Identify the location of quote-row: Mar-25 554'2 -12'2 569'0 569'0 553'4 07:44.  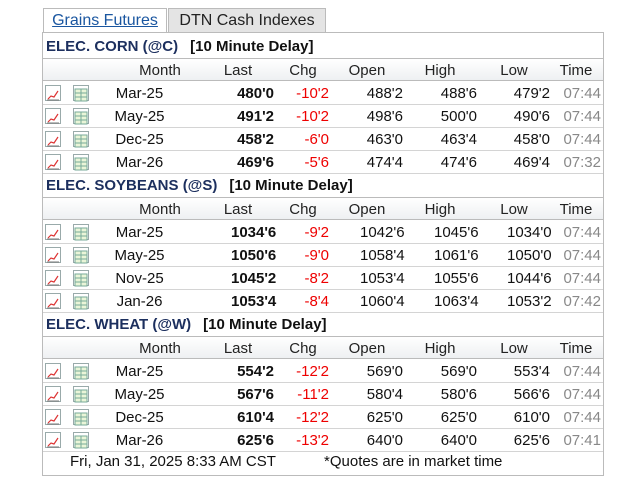
(323, 371).